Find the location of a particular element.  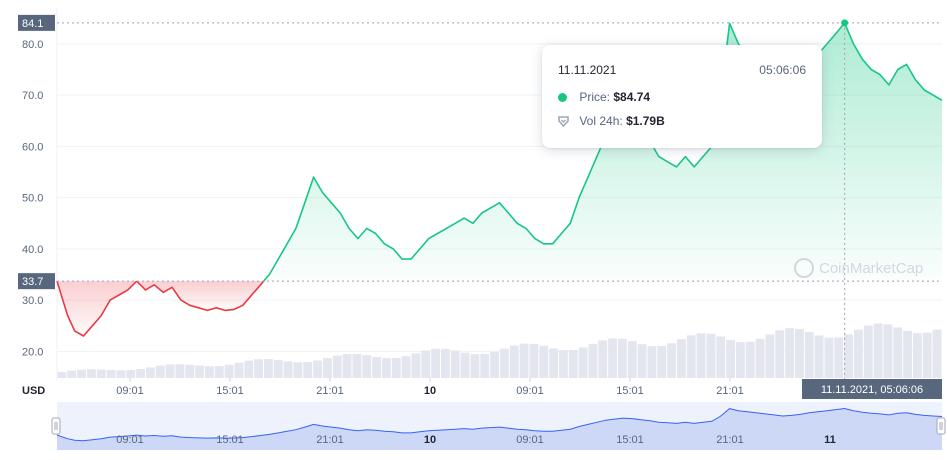

crosshair-date-label: 11.11.2021, 05:06:06 is located at coordinates (872, 390).